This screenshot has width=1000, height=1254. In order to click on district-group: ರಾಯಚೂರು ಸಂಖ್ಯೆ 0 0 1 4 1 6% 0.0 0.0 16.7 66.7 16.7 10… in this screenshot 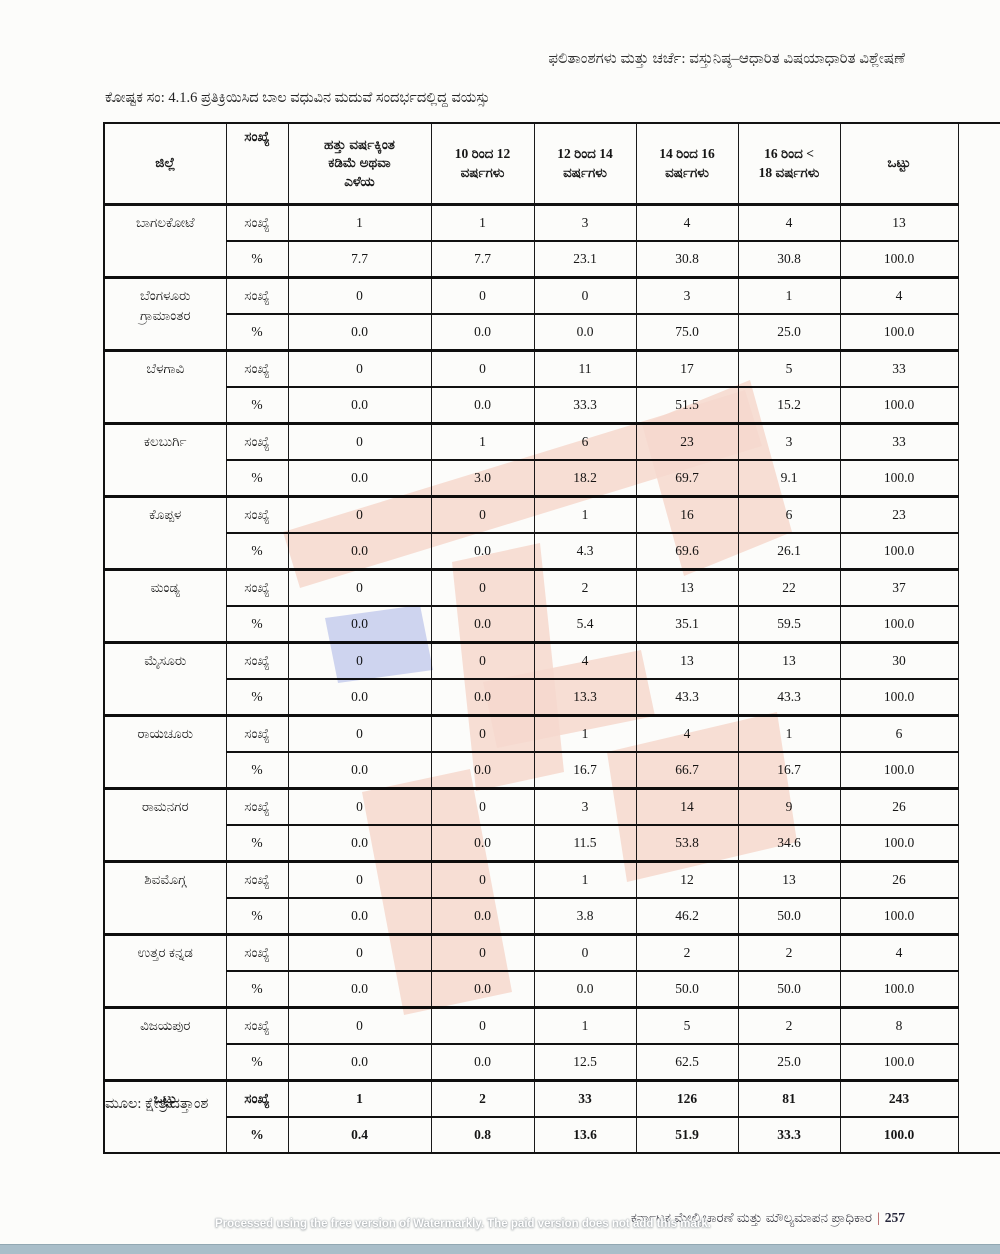, I will do `click(551, 752)`.